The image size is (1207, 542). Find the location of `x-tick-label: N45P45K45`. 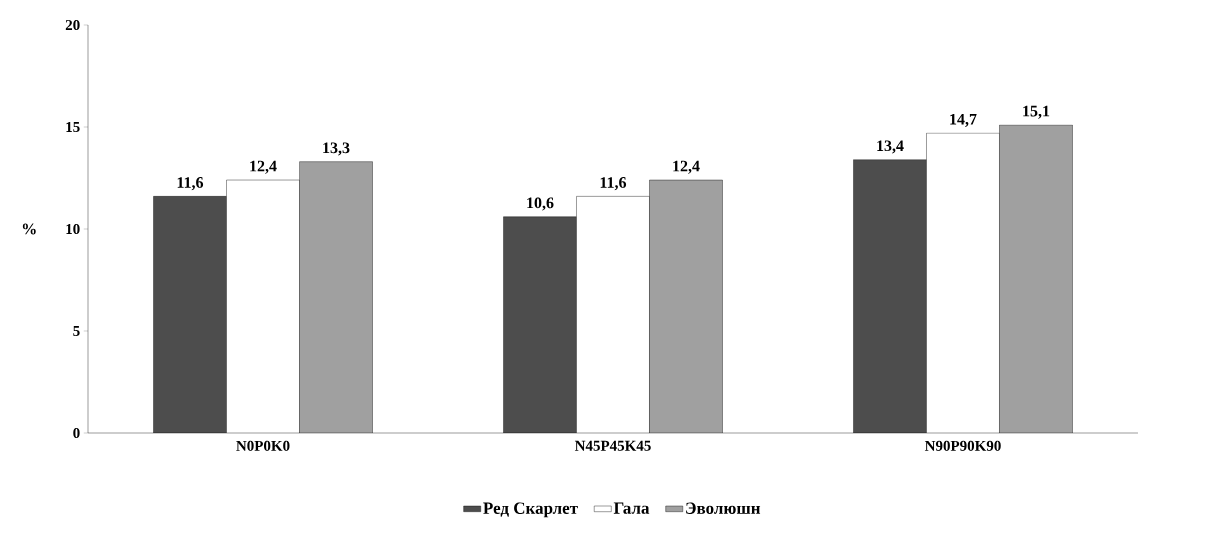

x-tick-label: N45P45K45 is located at coordinates (612, 445).